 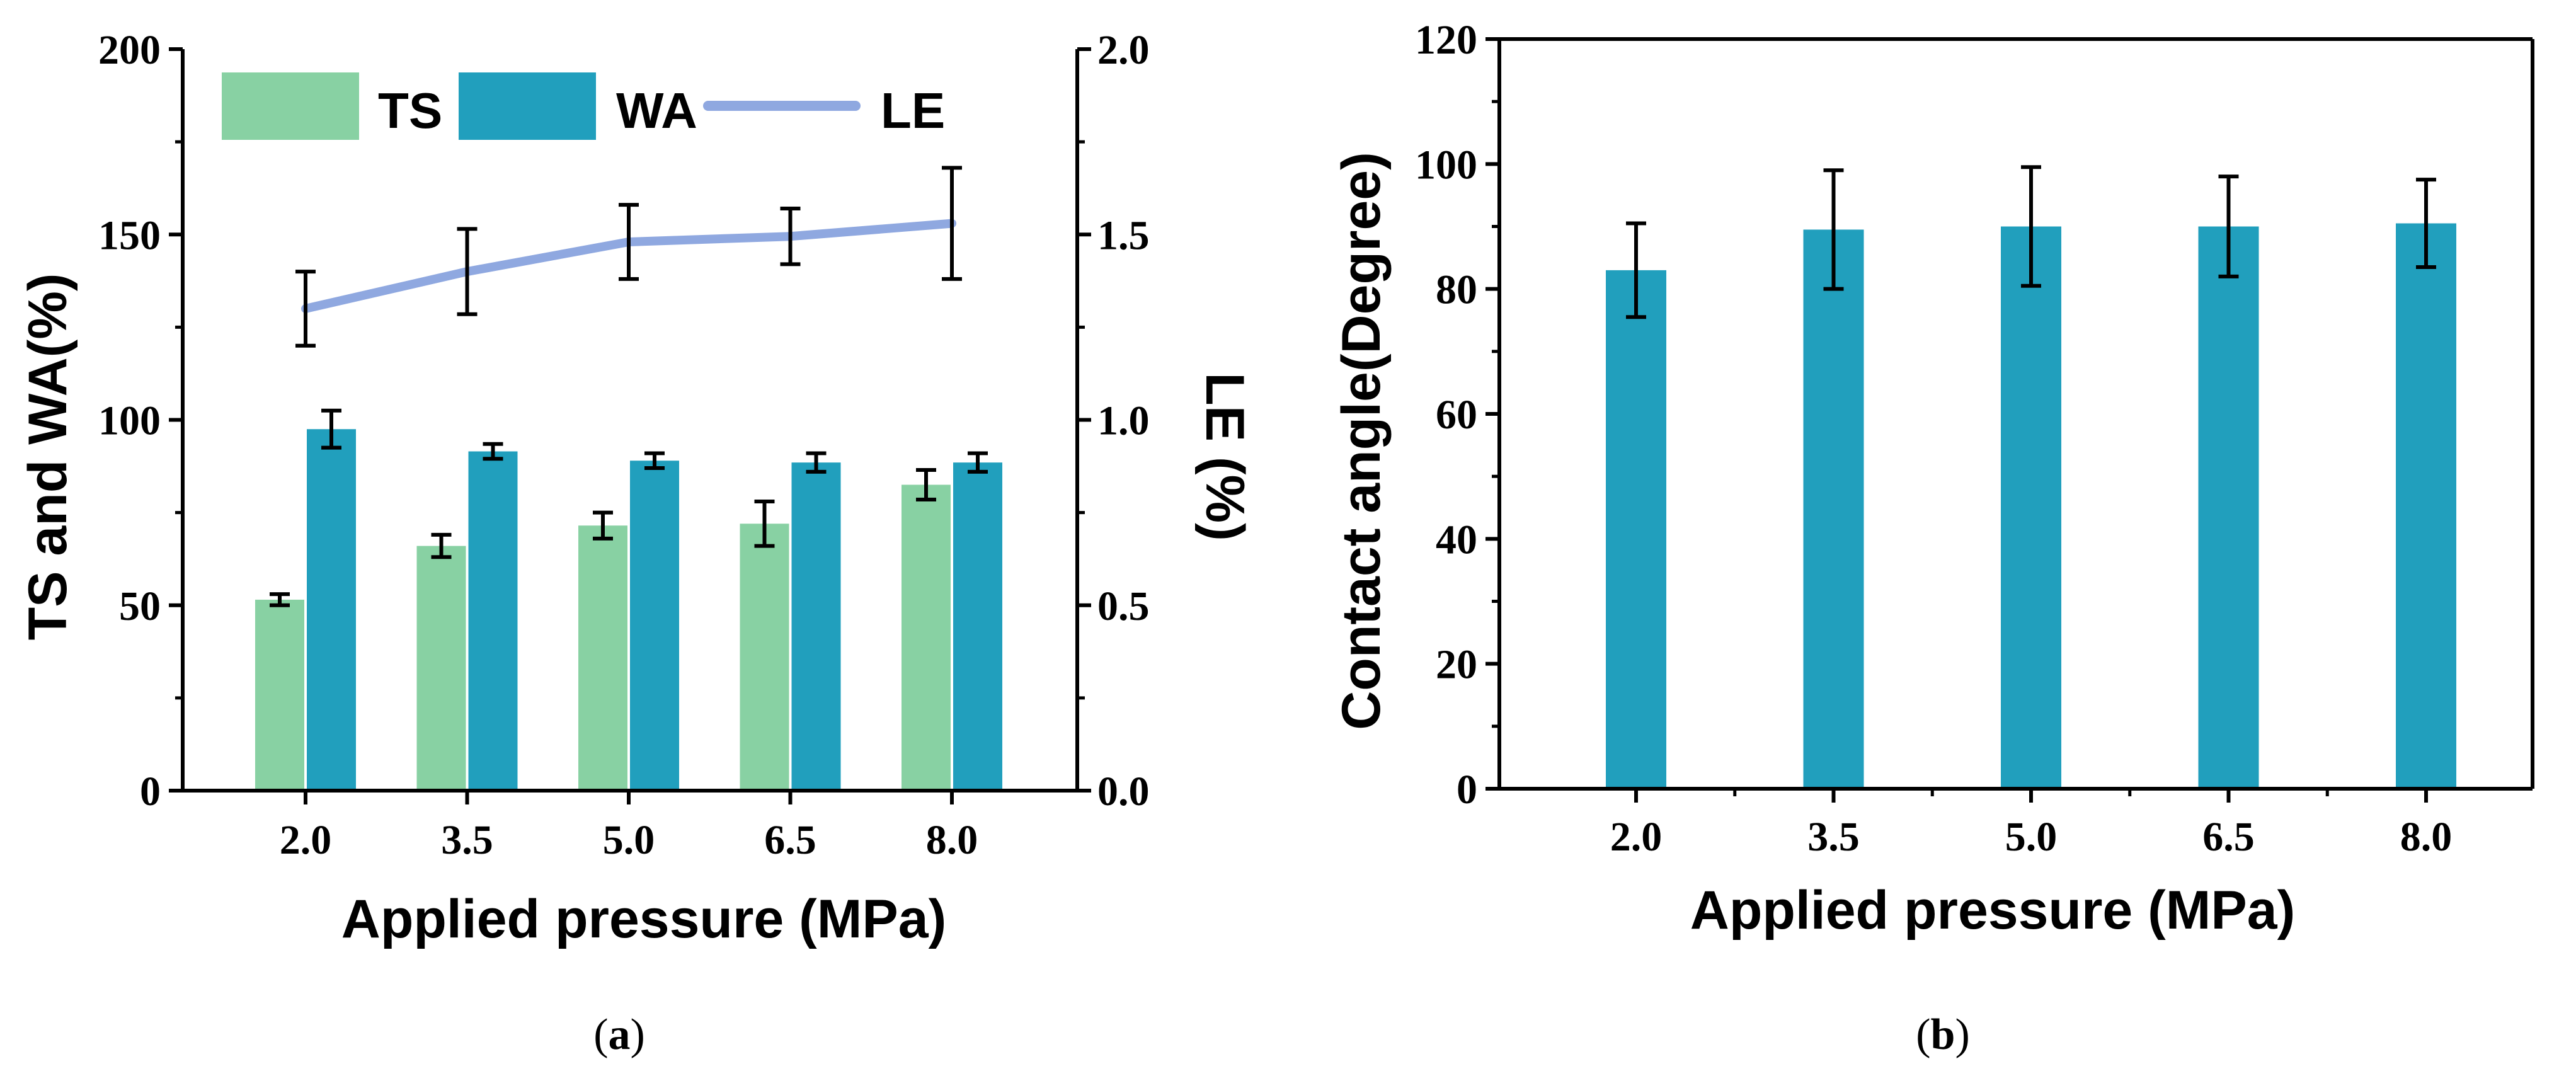 What do you see at coordinates (913, 111) in the screenshot?
I see `legend-label-le: LE` at bounding box center [913, 111].